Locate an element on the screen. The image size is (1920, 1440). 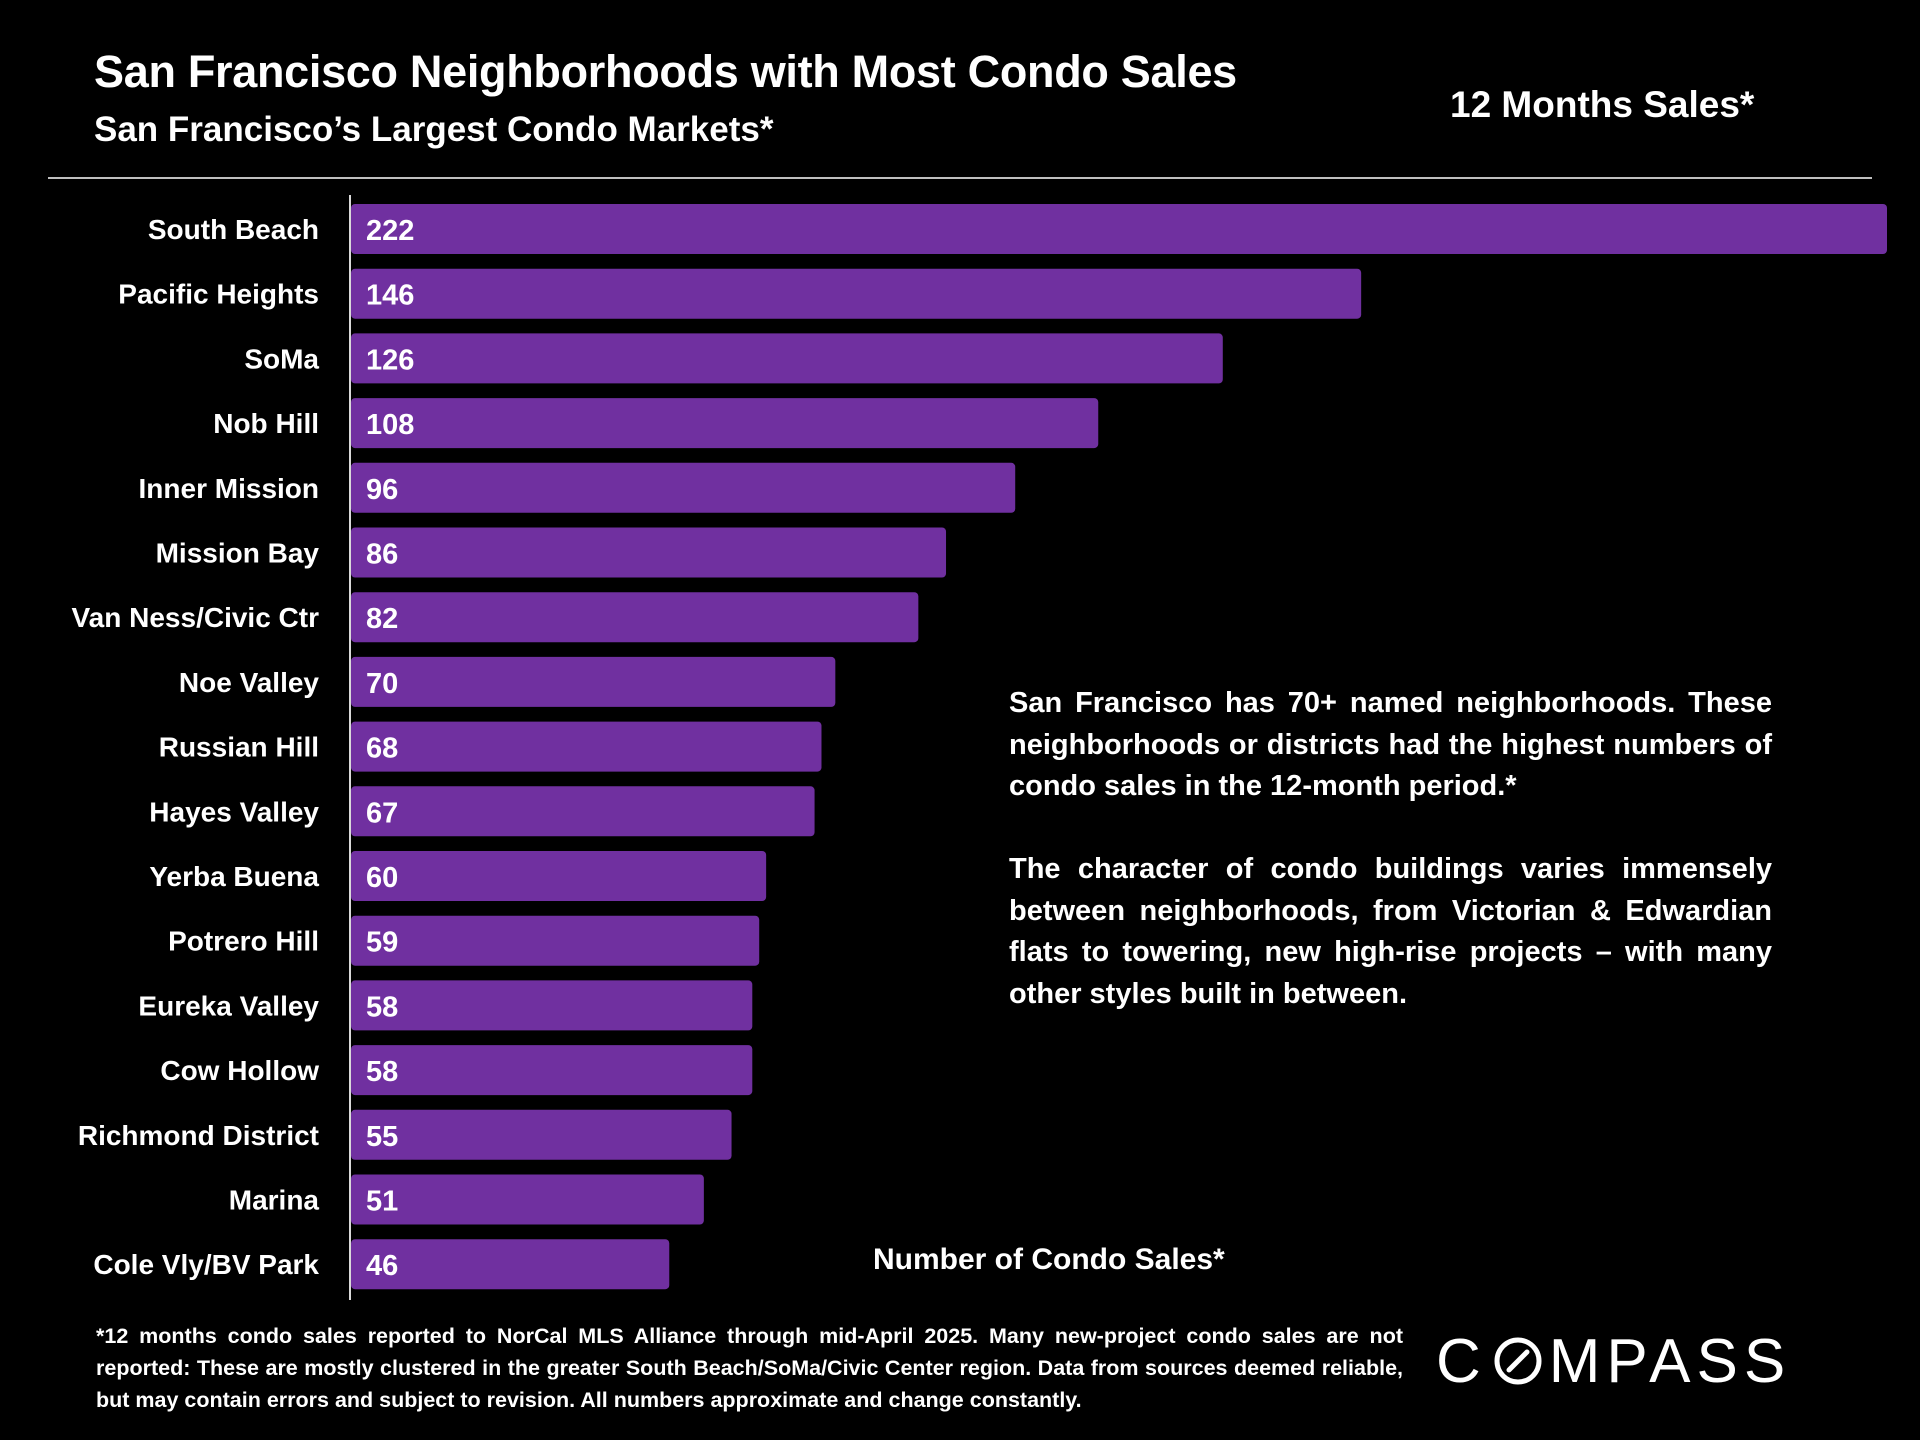
data-label: 70 is located at coordinates (382, 684).